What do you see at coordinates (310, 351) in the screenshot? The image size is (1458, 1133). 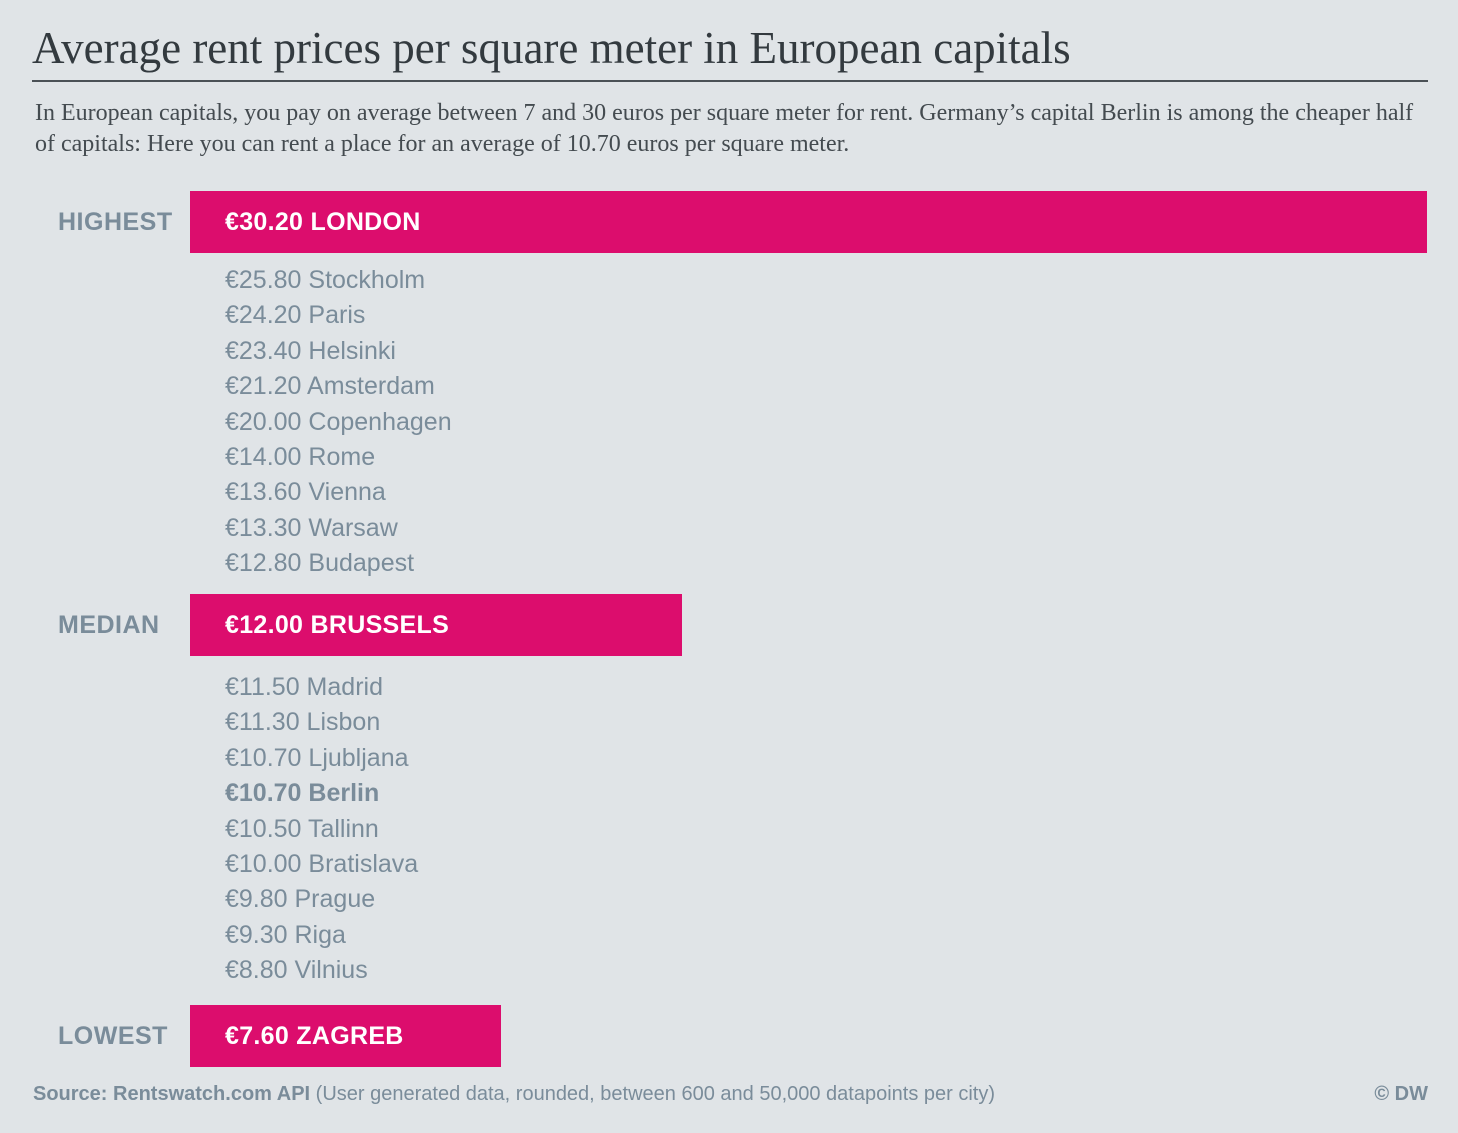 I see `city-item-helsinki: €23.40 Helsinki` at bounding box center [310, 351].